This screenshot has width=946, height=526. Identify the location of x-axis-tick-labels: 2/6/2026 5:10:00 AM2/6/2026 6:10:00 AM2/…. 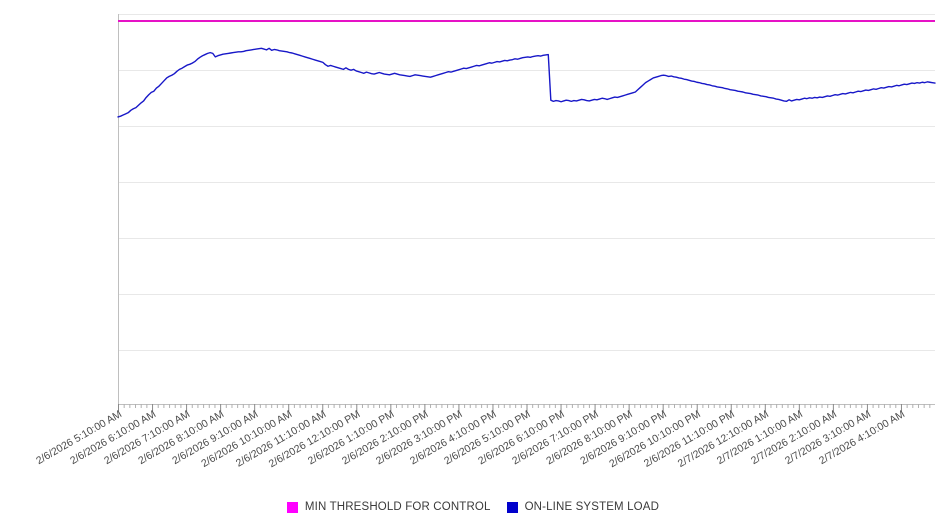
(470, 439).